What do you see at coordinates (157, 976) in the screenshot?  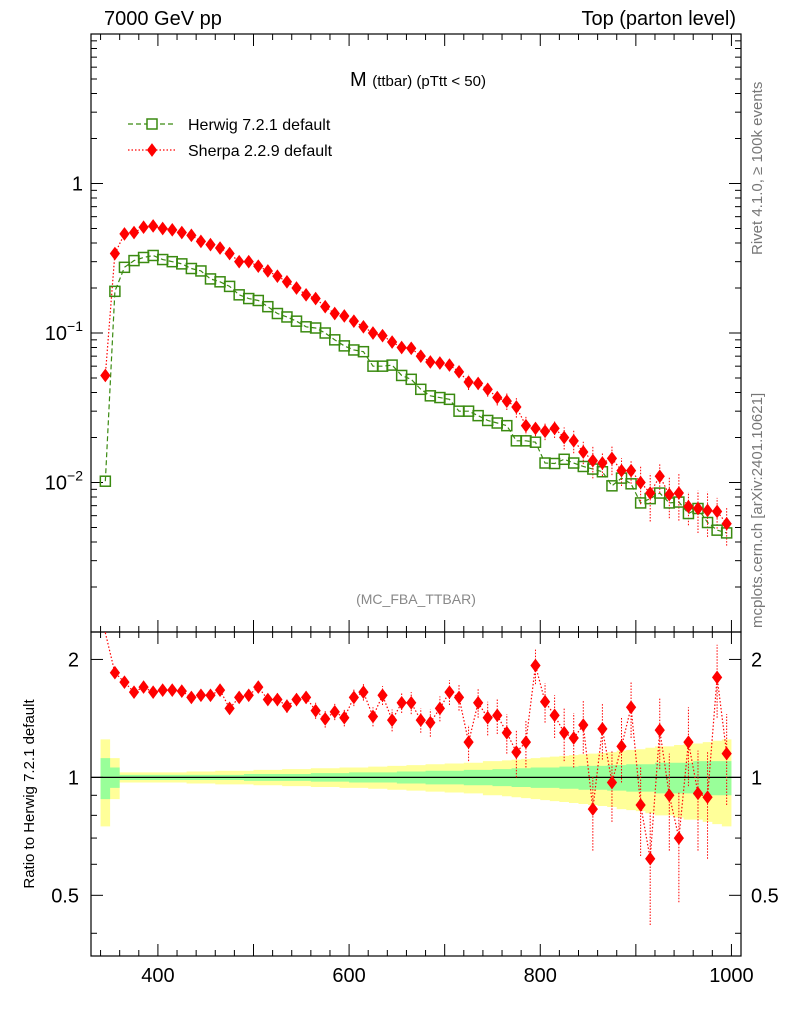 I see `x-tick-label: 400` at bounding box center [157, 976].